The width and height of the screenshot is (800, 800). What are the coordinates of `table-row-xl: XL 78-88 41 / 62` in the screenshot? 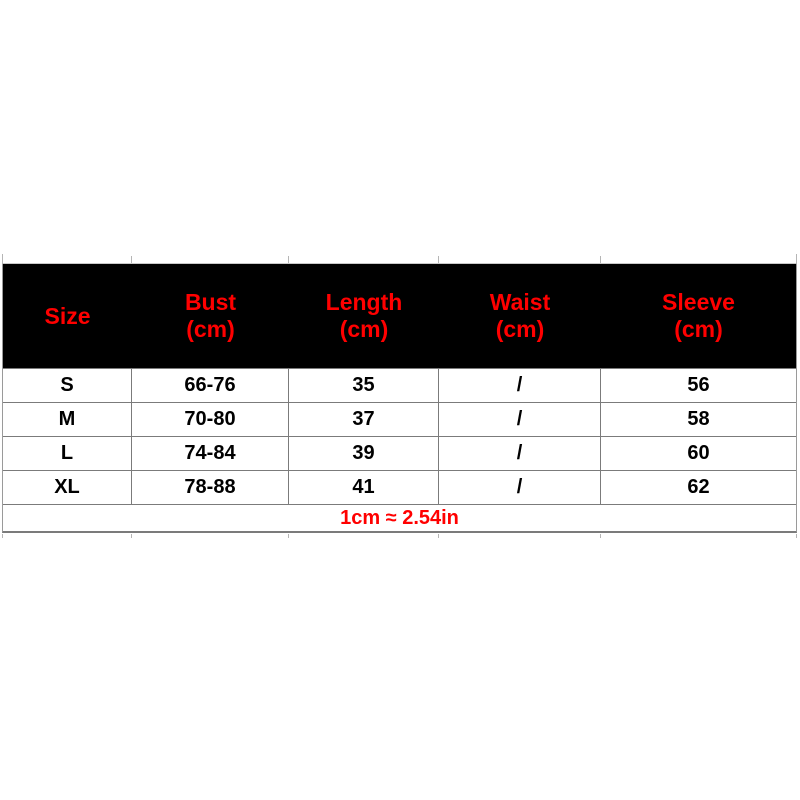 It's located at (399, 487).